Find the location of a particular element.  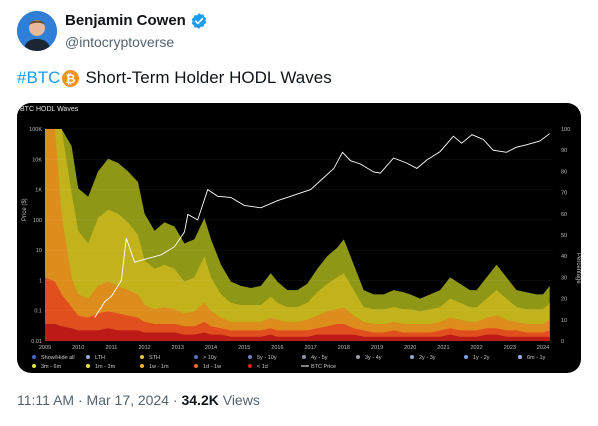

legend-item: BTC Price is located at coordinates (318, 367).